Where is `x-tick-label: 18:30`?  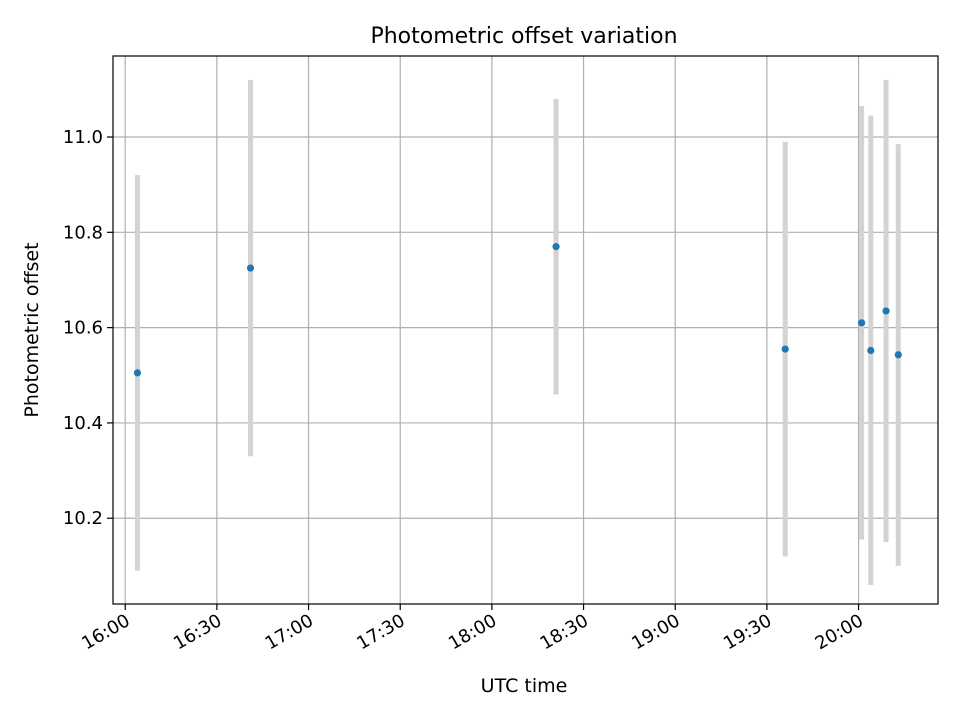
x-tick-label: 18:30 is located at coordinates (564, 632).